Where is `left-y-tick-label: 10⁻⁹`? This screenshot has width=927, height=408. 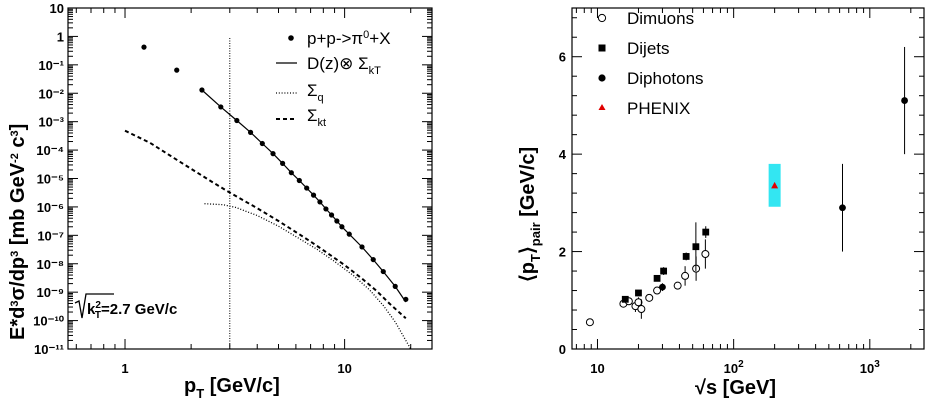
left-y-tick-label: 10⁻⁹ is located at coordinates (51, 292).